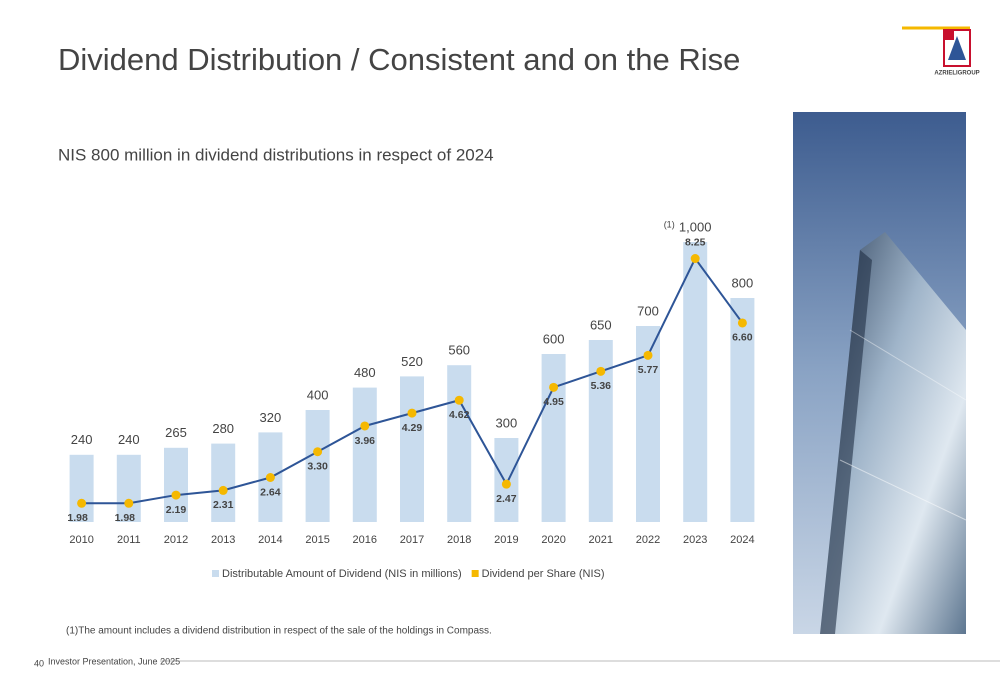 The height and width of the screenshot is (685, 1000). What do you see at coordinates (223, 540) in the screenshot?
I see `x-tick-label: 2013` at bounding box center [223, 540].